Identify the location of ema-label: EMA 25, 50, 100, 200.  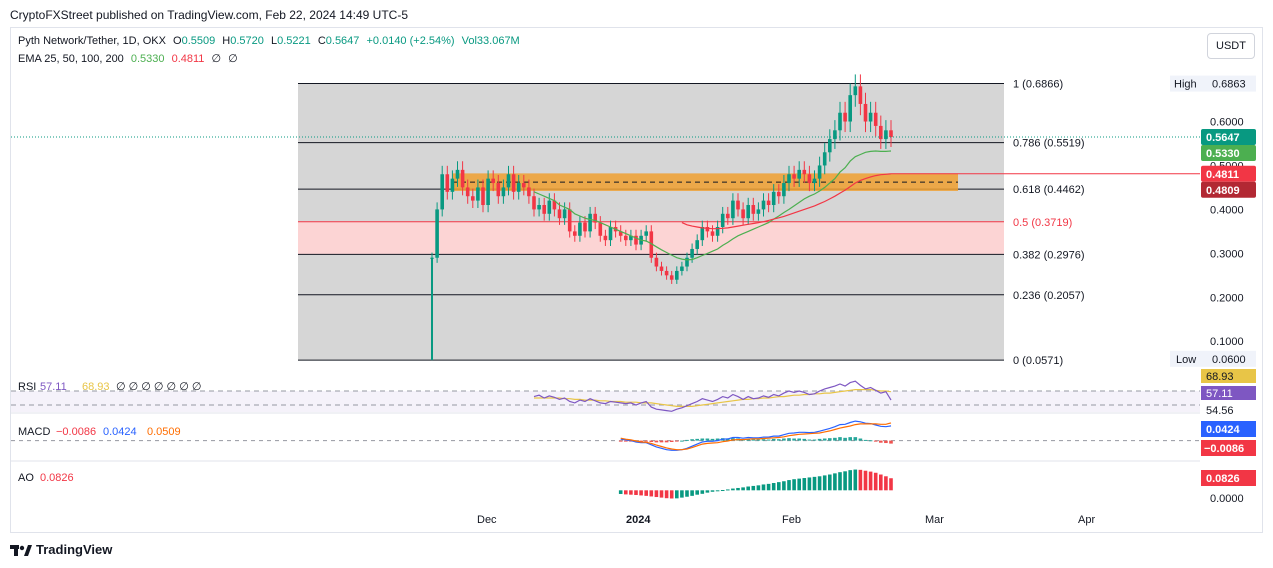
(71, 59).